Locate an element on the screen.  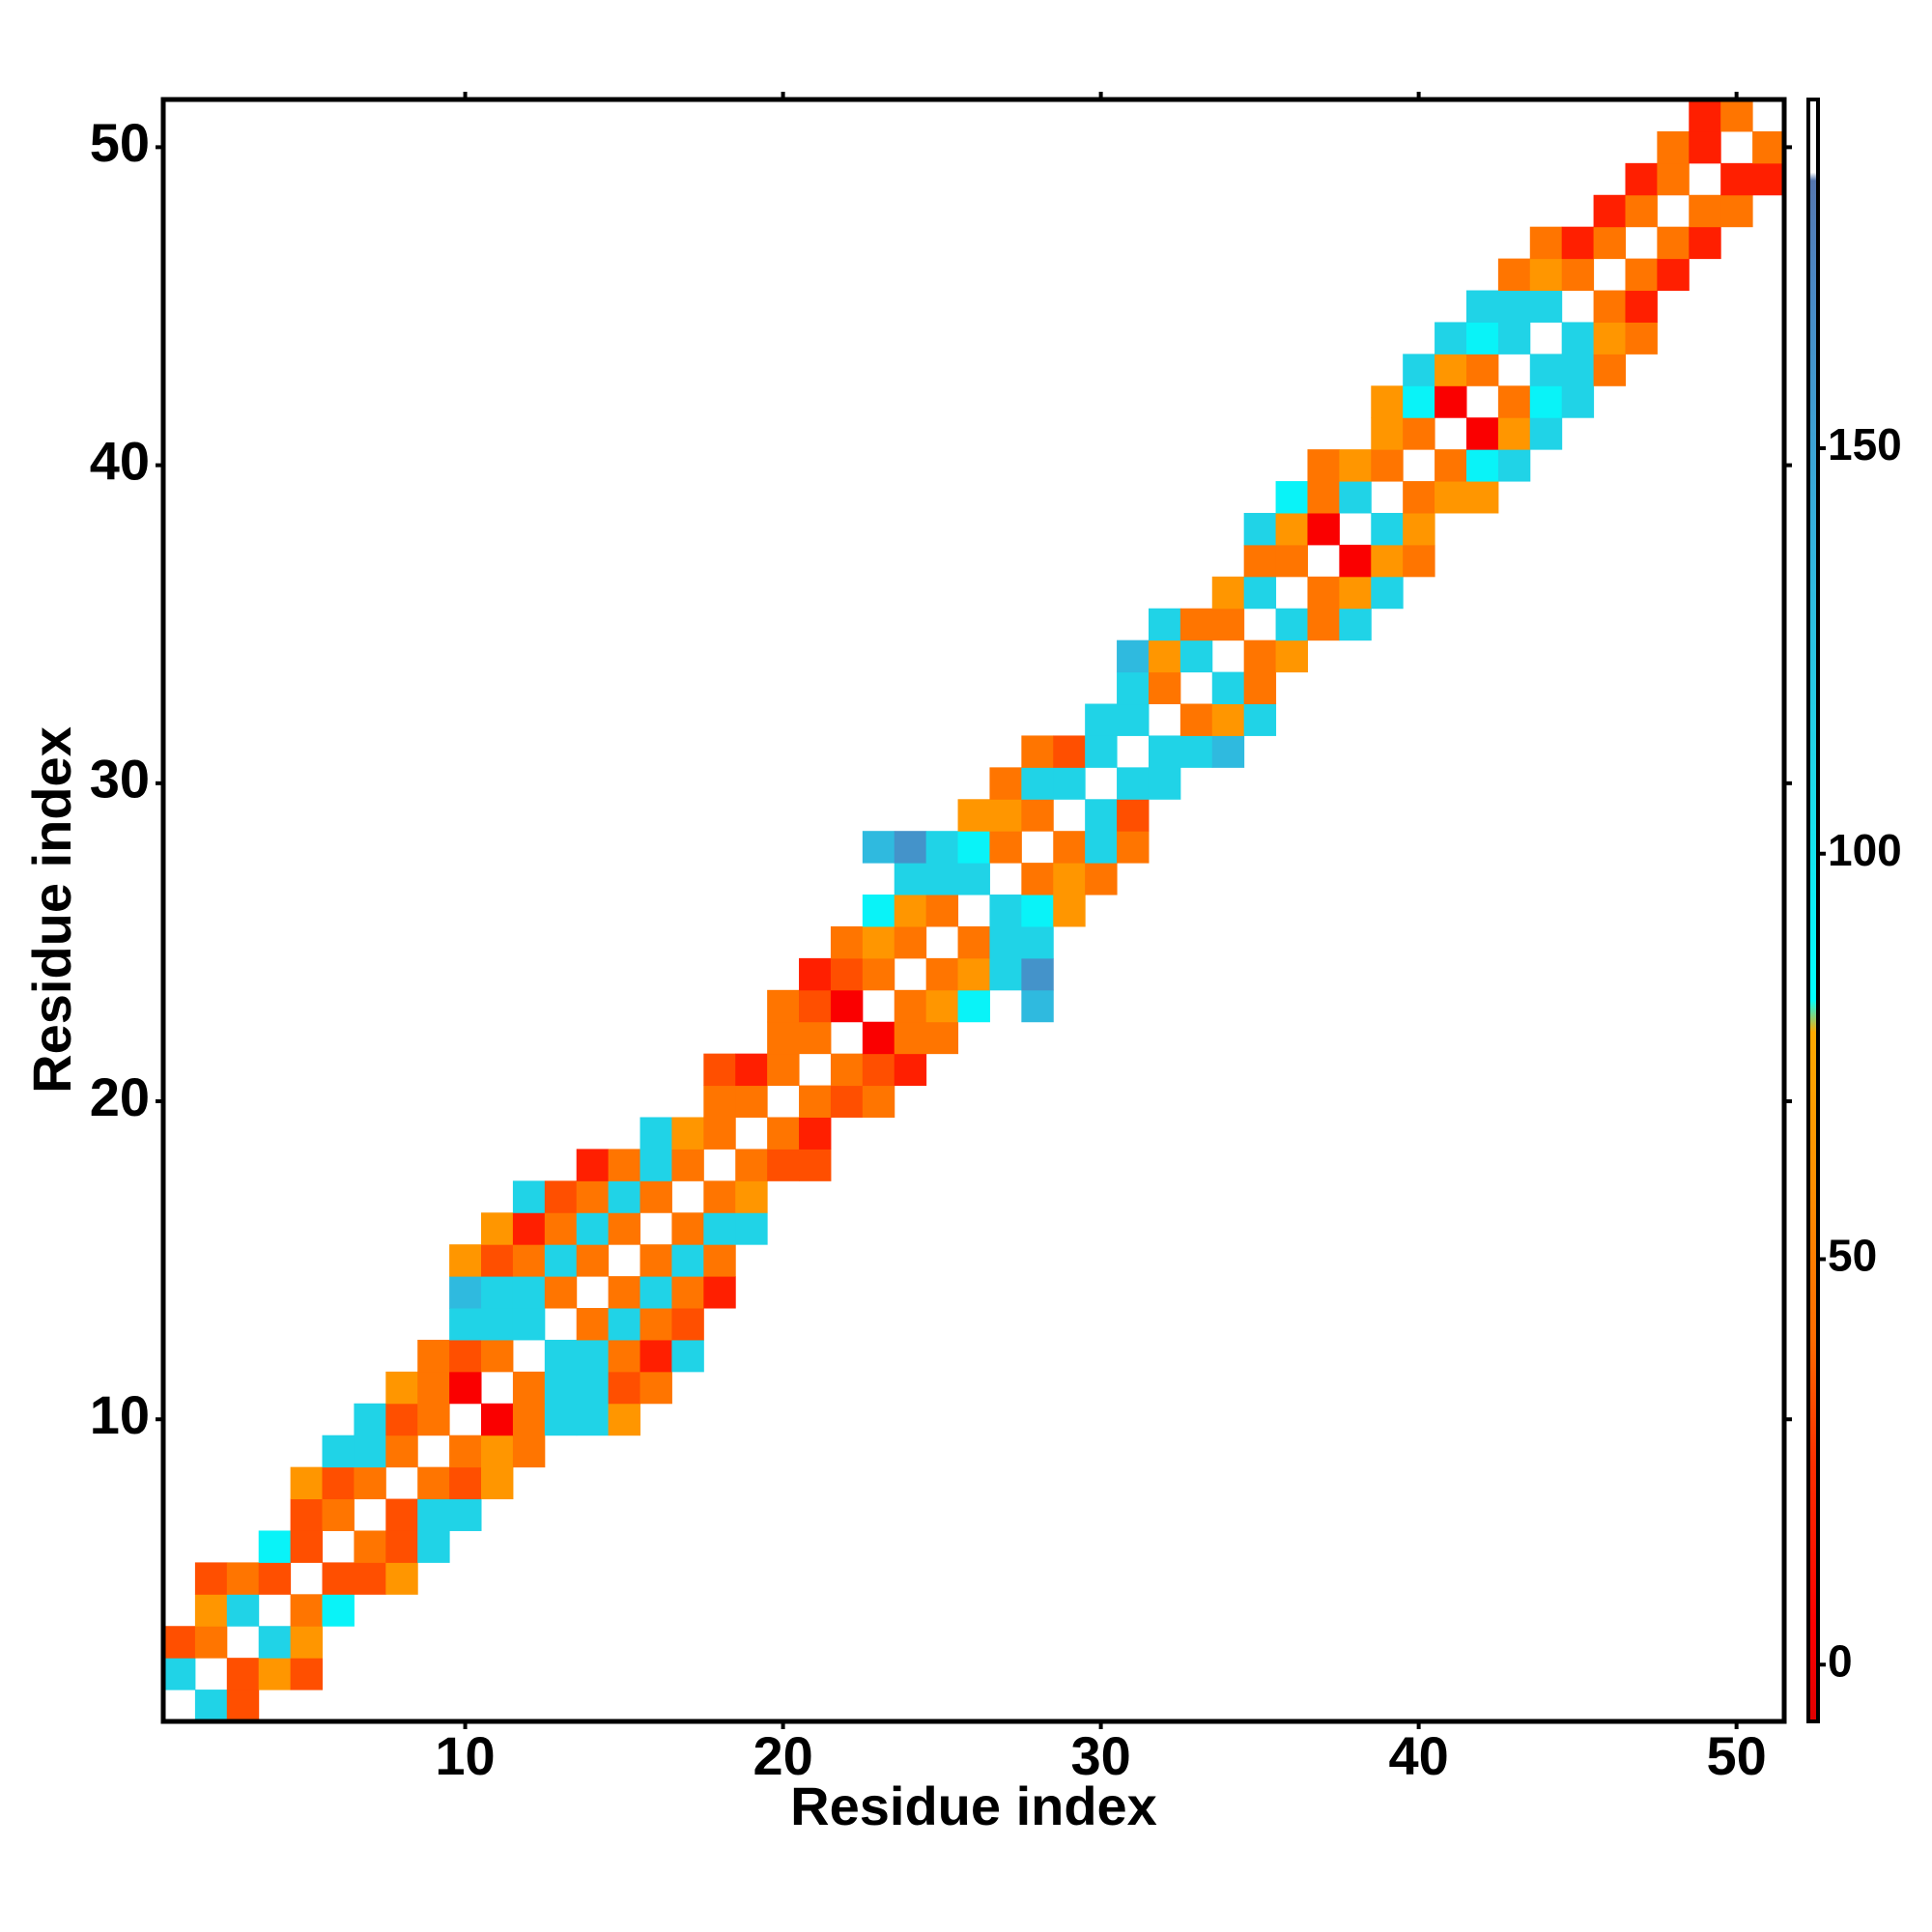
y-tick-label: 20 is located at coordinates (120, 1096).